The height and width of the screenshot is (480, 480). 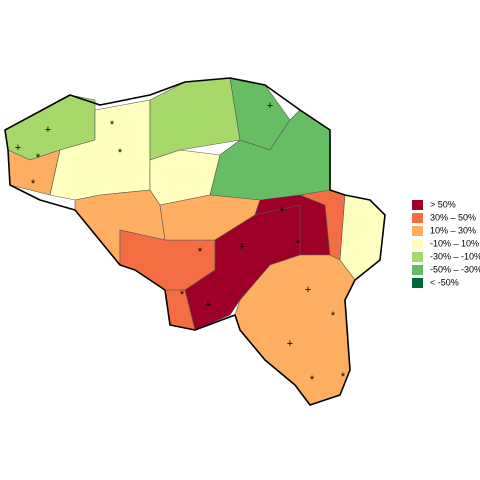 I want to click on legend-label: -30% – -10%, so click(x=455, y=256).